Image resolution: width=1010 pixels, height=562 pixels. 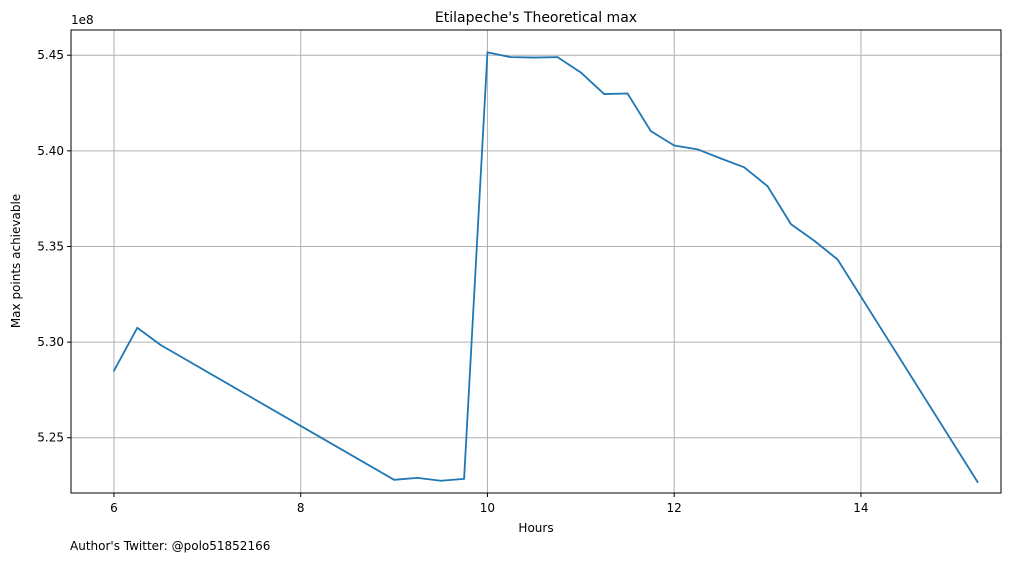 I want to click on x-axis-label: Hours, so click(x=535, y=528).